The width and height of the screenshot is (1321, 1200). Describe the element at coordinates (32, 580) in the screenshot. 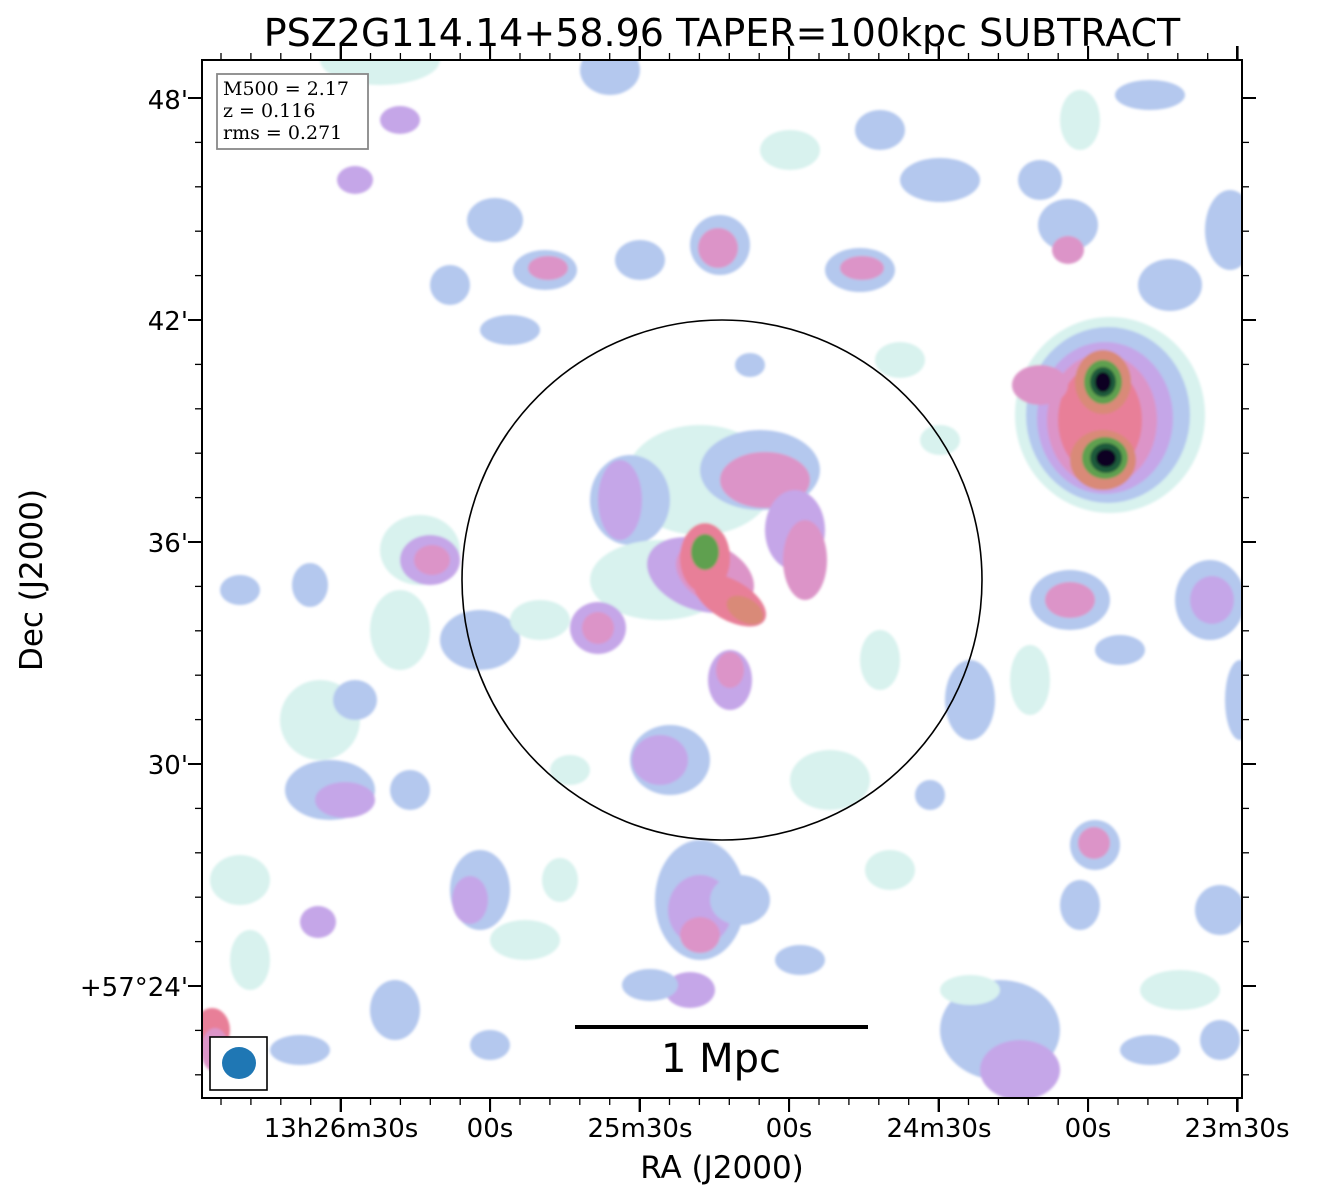

I see `y-axis-label: Dec (J2000)` at that location.